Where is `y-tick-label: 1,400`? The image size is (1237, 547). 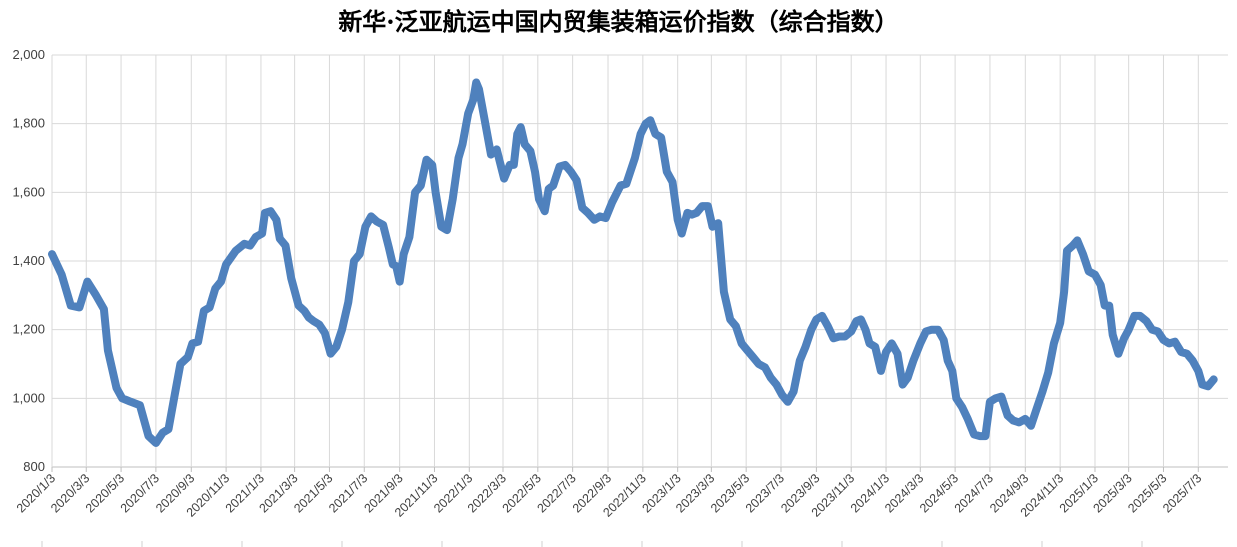 y-tick-label: 1,400 is located at coordinates (28, 260).